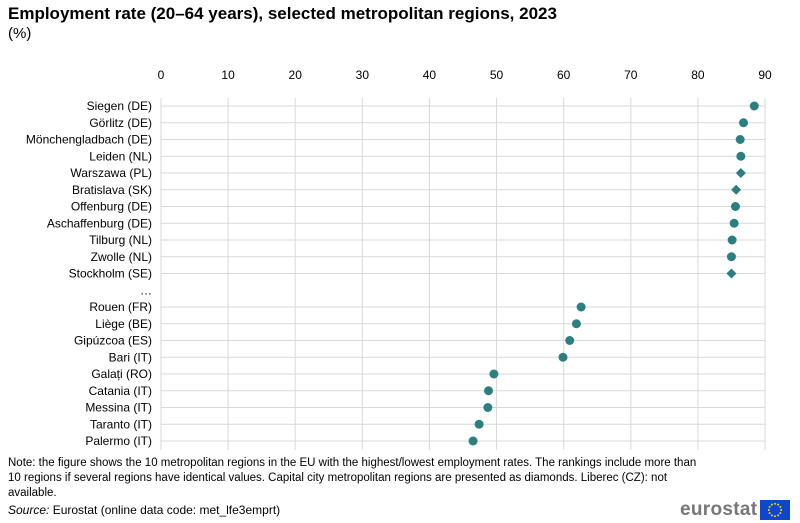 This screenshot has width=800, height=523. What do you see at coordinates (296, 75) in the screenshot?
I see `x-tick-label: 20` at bounding box center [296, 75].